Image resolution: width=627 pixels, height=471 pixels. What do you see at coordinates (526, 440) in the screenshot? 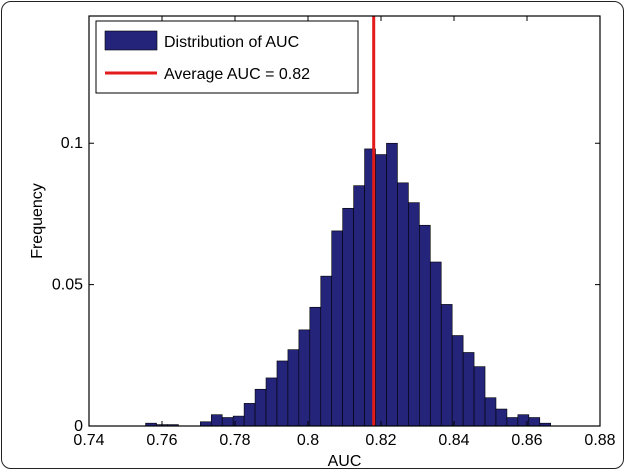
I see `x-tick-label: 0.86` at bounding box center [526, 440].